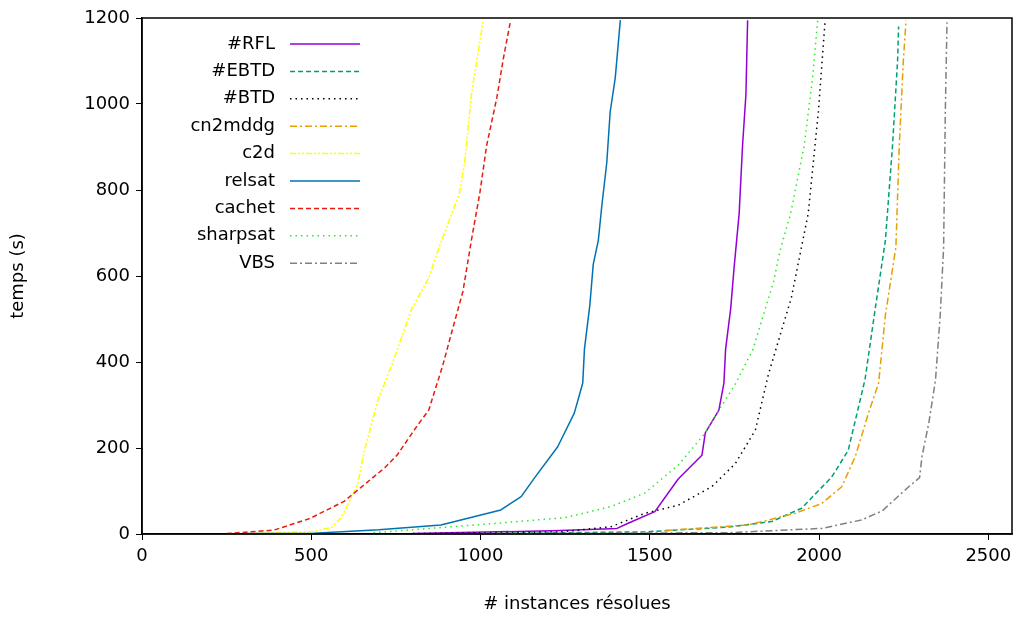 The height and width of the screenshot is (619, 1024). Describe the element at coordinates (142, 555) in the screenshot. I see `x-tick-label: 0` at that location.